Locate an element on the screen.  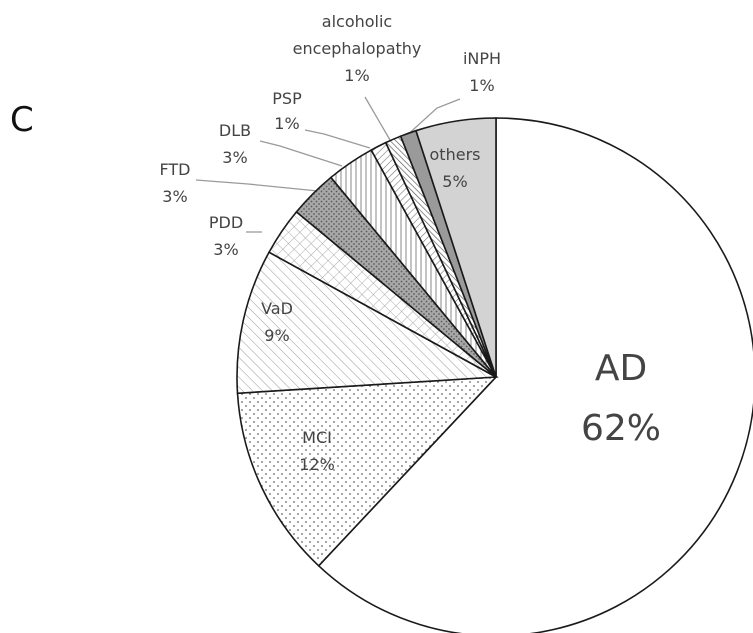
slice-value-alcoholic-encephalopathy: 1% is located at coordinates (356, 75).